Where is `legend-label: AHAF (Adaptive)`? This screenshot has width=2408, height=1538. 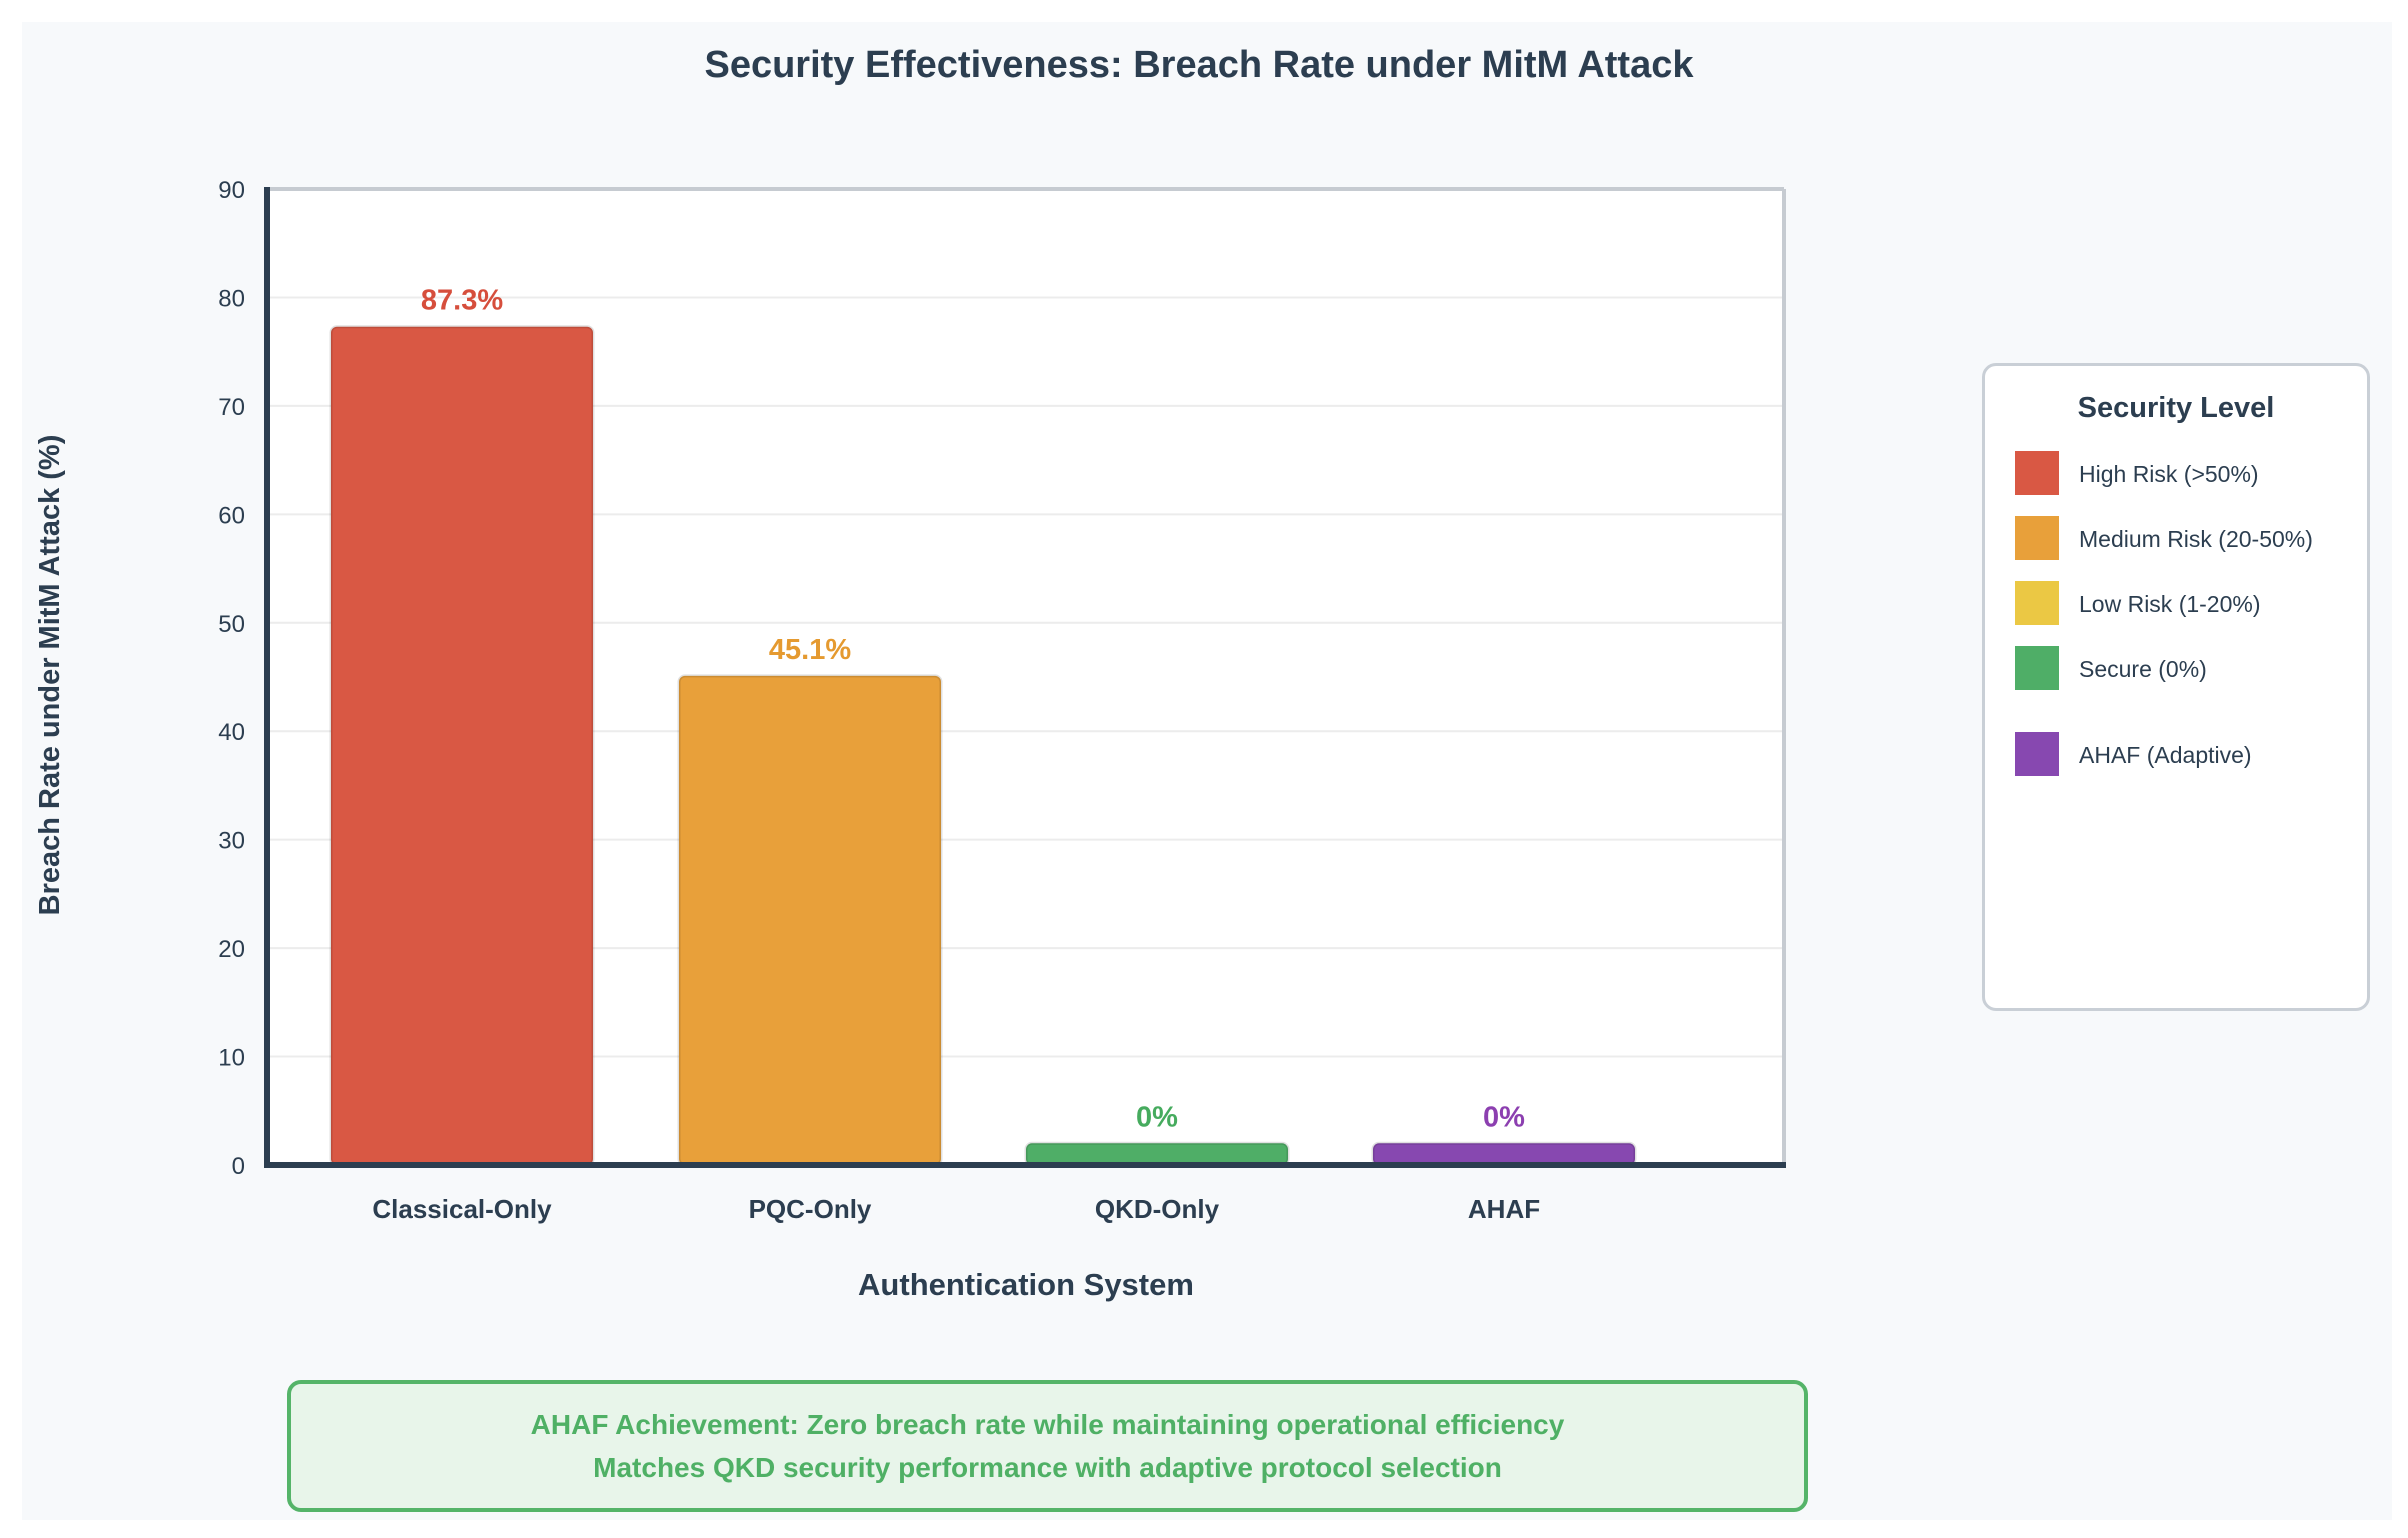
legend-label: AHAF (Adaptive) is located at coordinates (2165, 755).